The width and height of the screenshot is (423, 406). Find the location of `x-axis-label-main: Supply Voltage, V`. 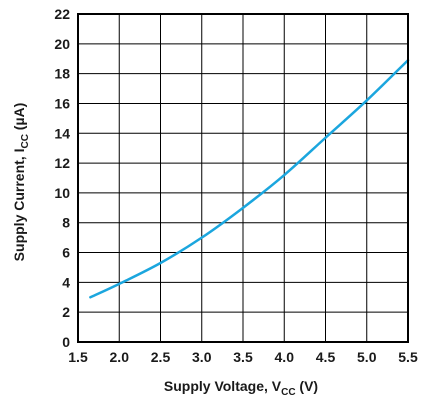

x-axis-label-main: Supply Voltage, V is located at coordinates (223, 386).